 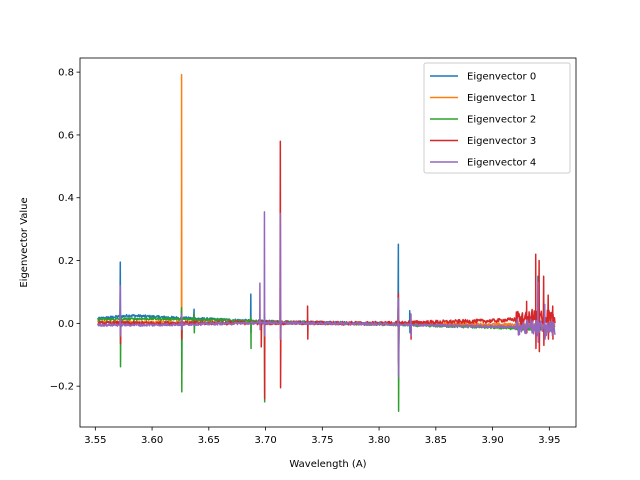 I want to click on legend-entry: Eigenvector 2, so click(x=501, y=120).